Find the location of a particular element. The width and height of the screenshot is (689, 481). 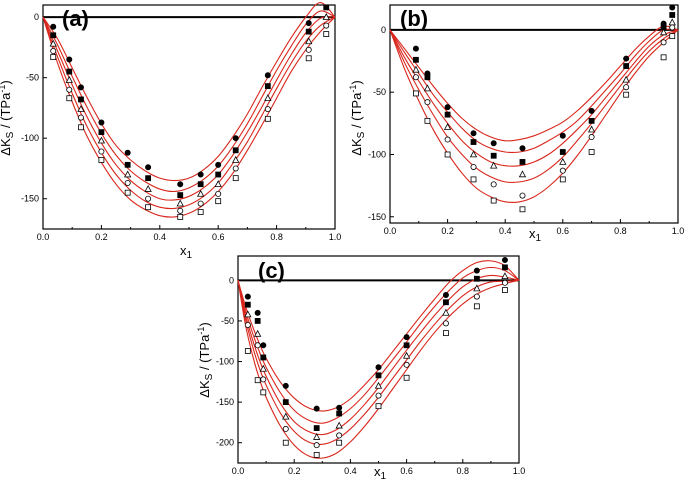

x-axis-label-sub: 1 is located at coordinates (190, 255).